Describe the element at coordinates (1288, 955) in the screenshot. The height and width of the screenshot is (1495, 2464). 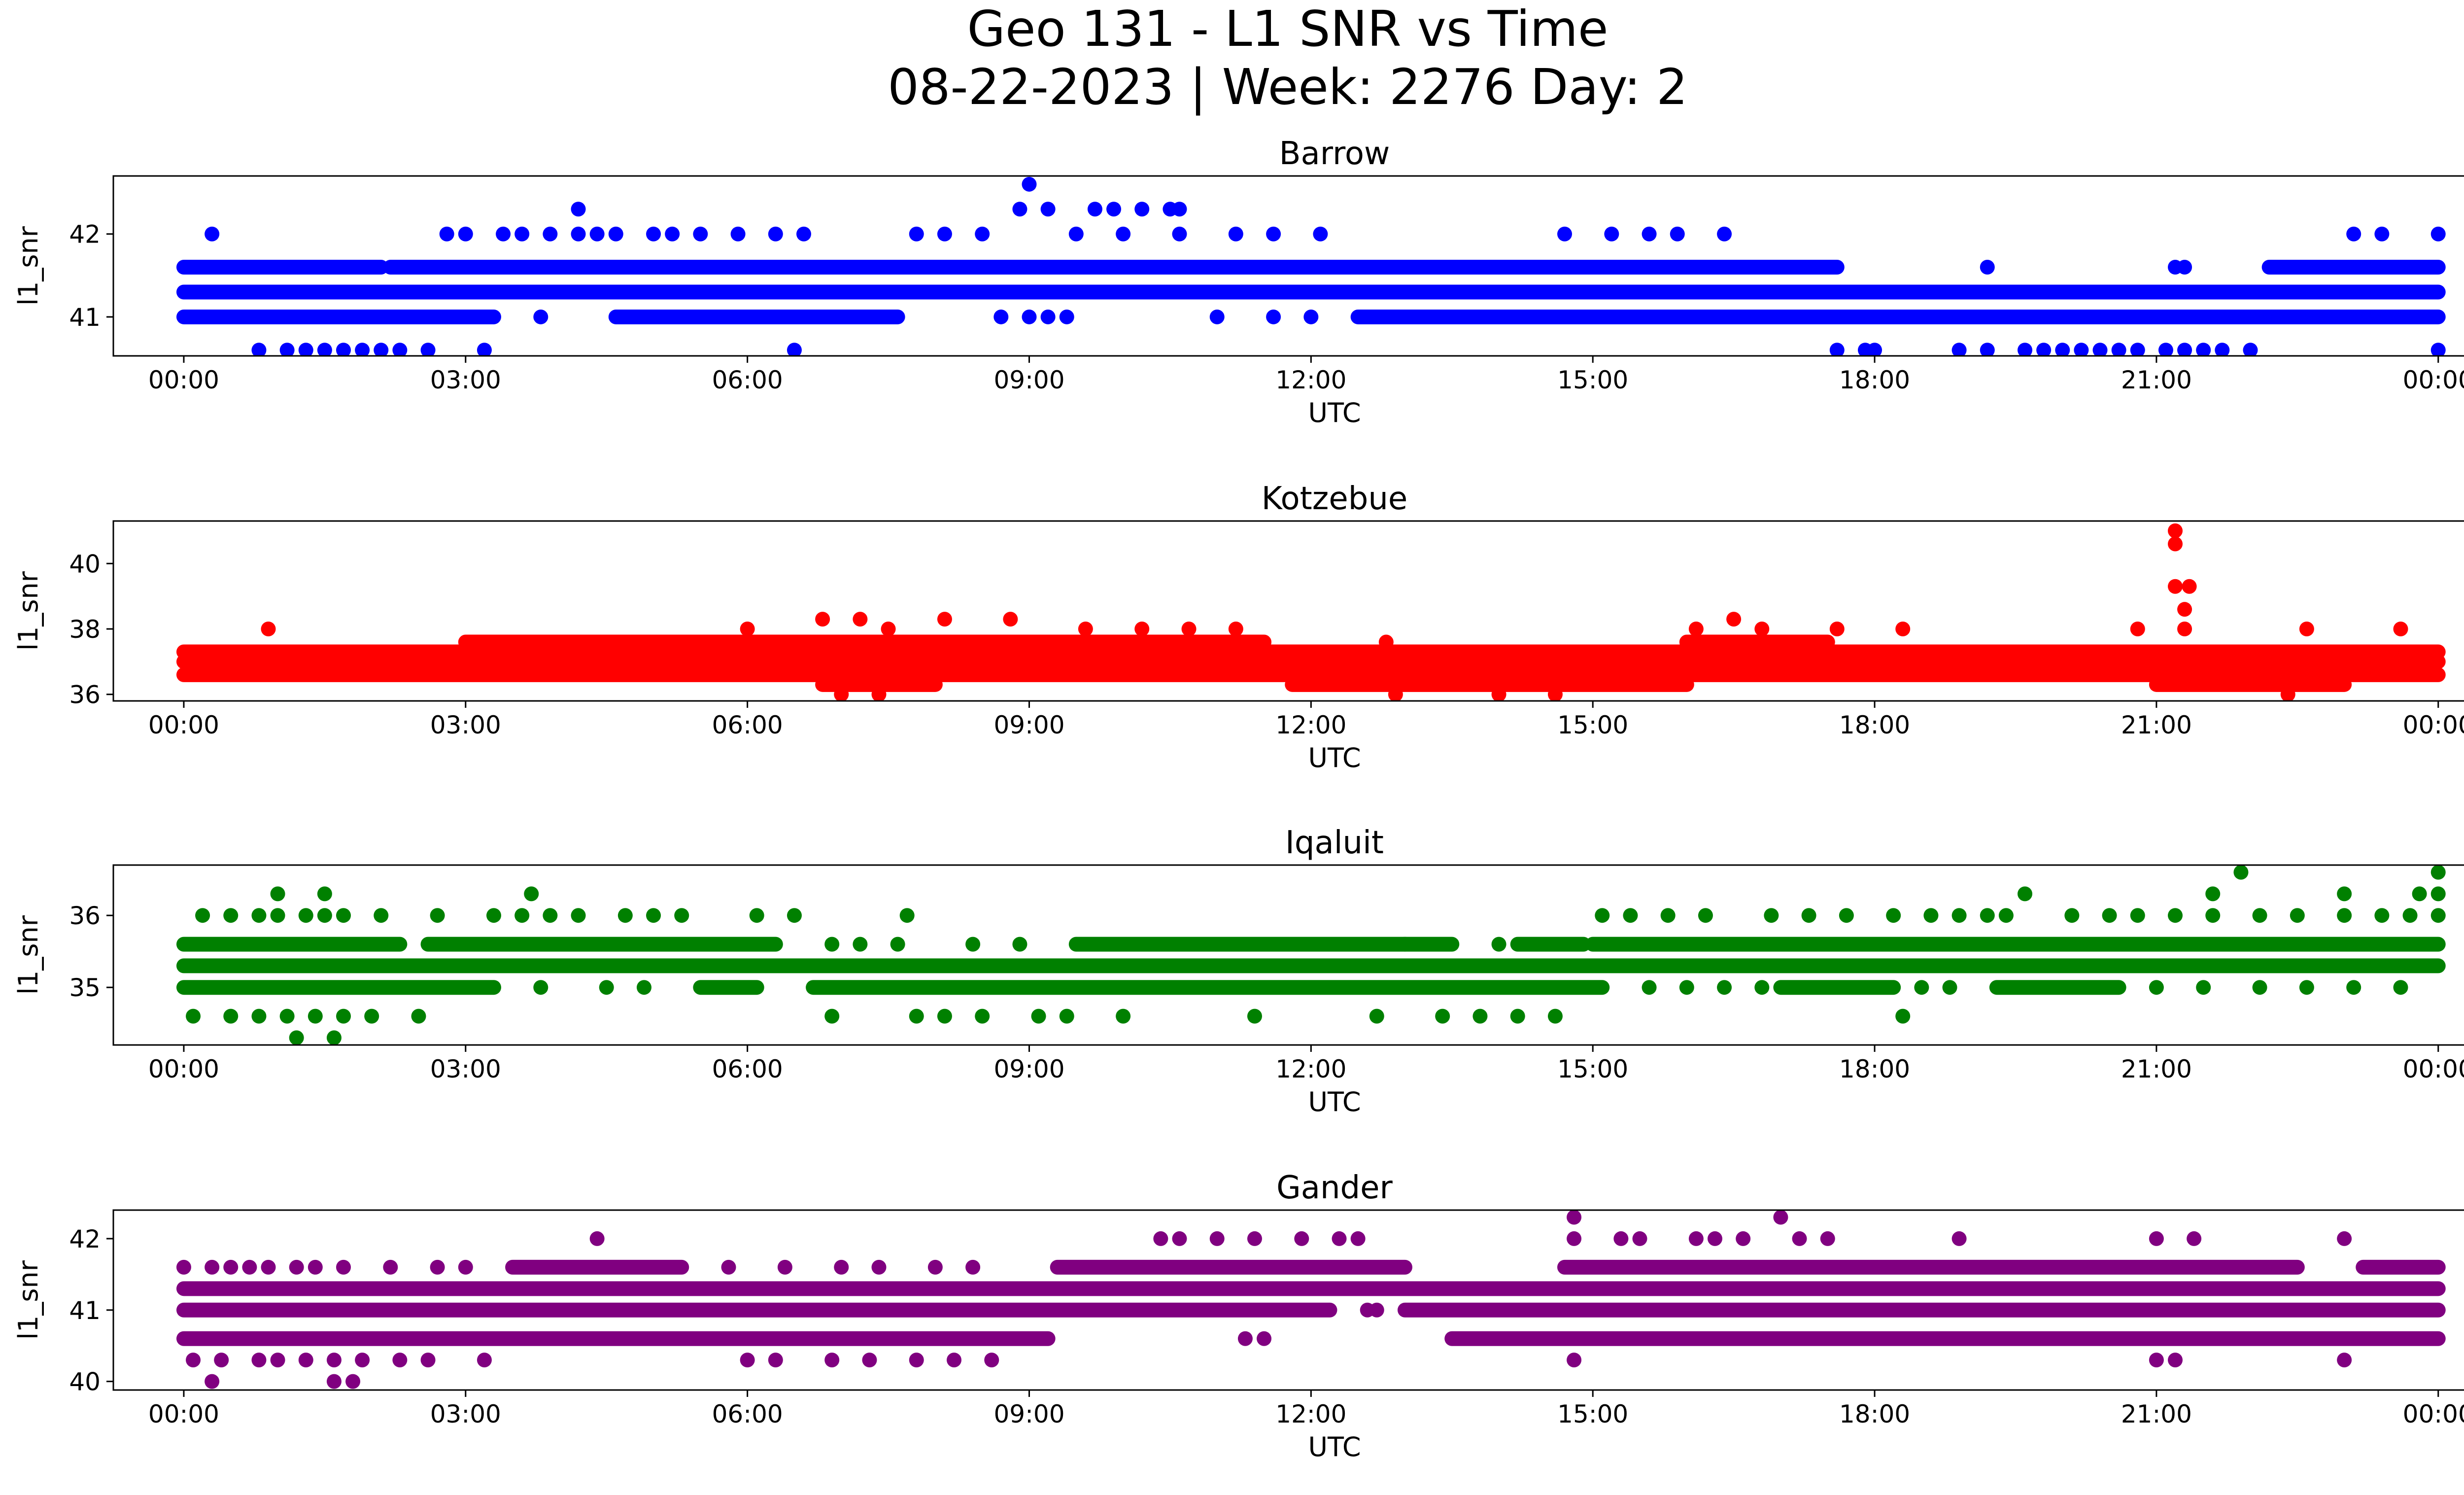
I see `plot-frame-iqaluit` at that location.